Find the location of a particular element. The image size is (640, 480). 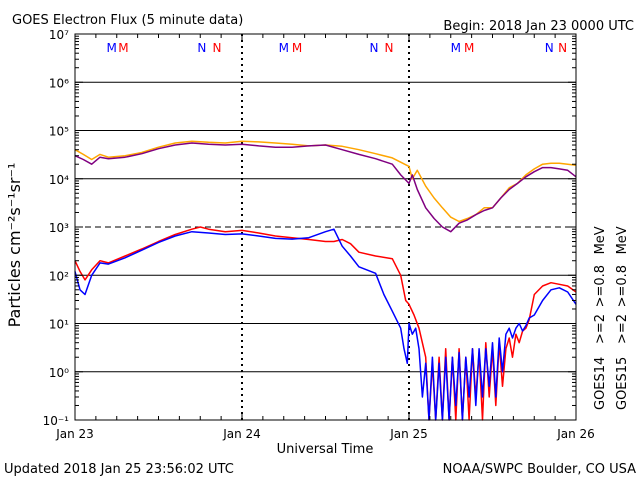

legend: GOES14 >=2 >=0.8 MeV GOES15 >=2 >=0.8 MeV is located at coordinates (611, 318).